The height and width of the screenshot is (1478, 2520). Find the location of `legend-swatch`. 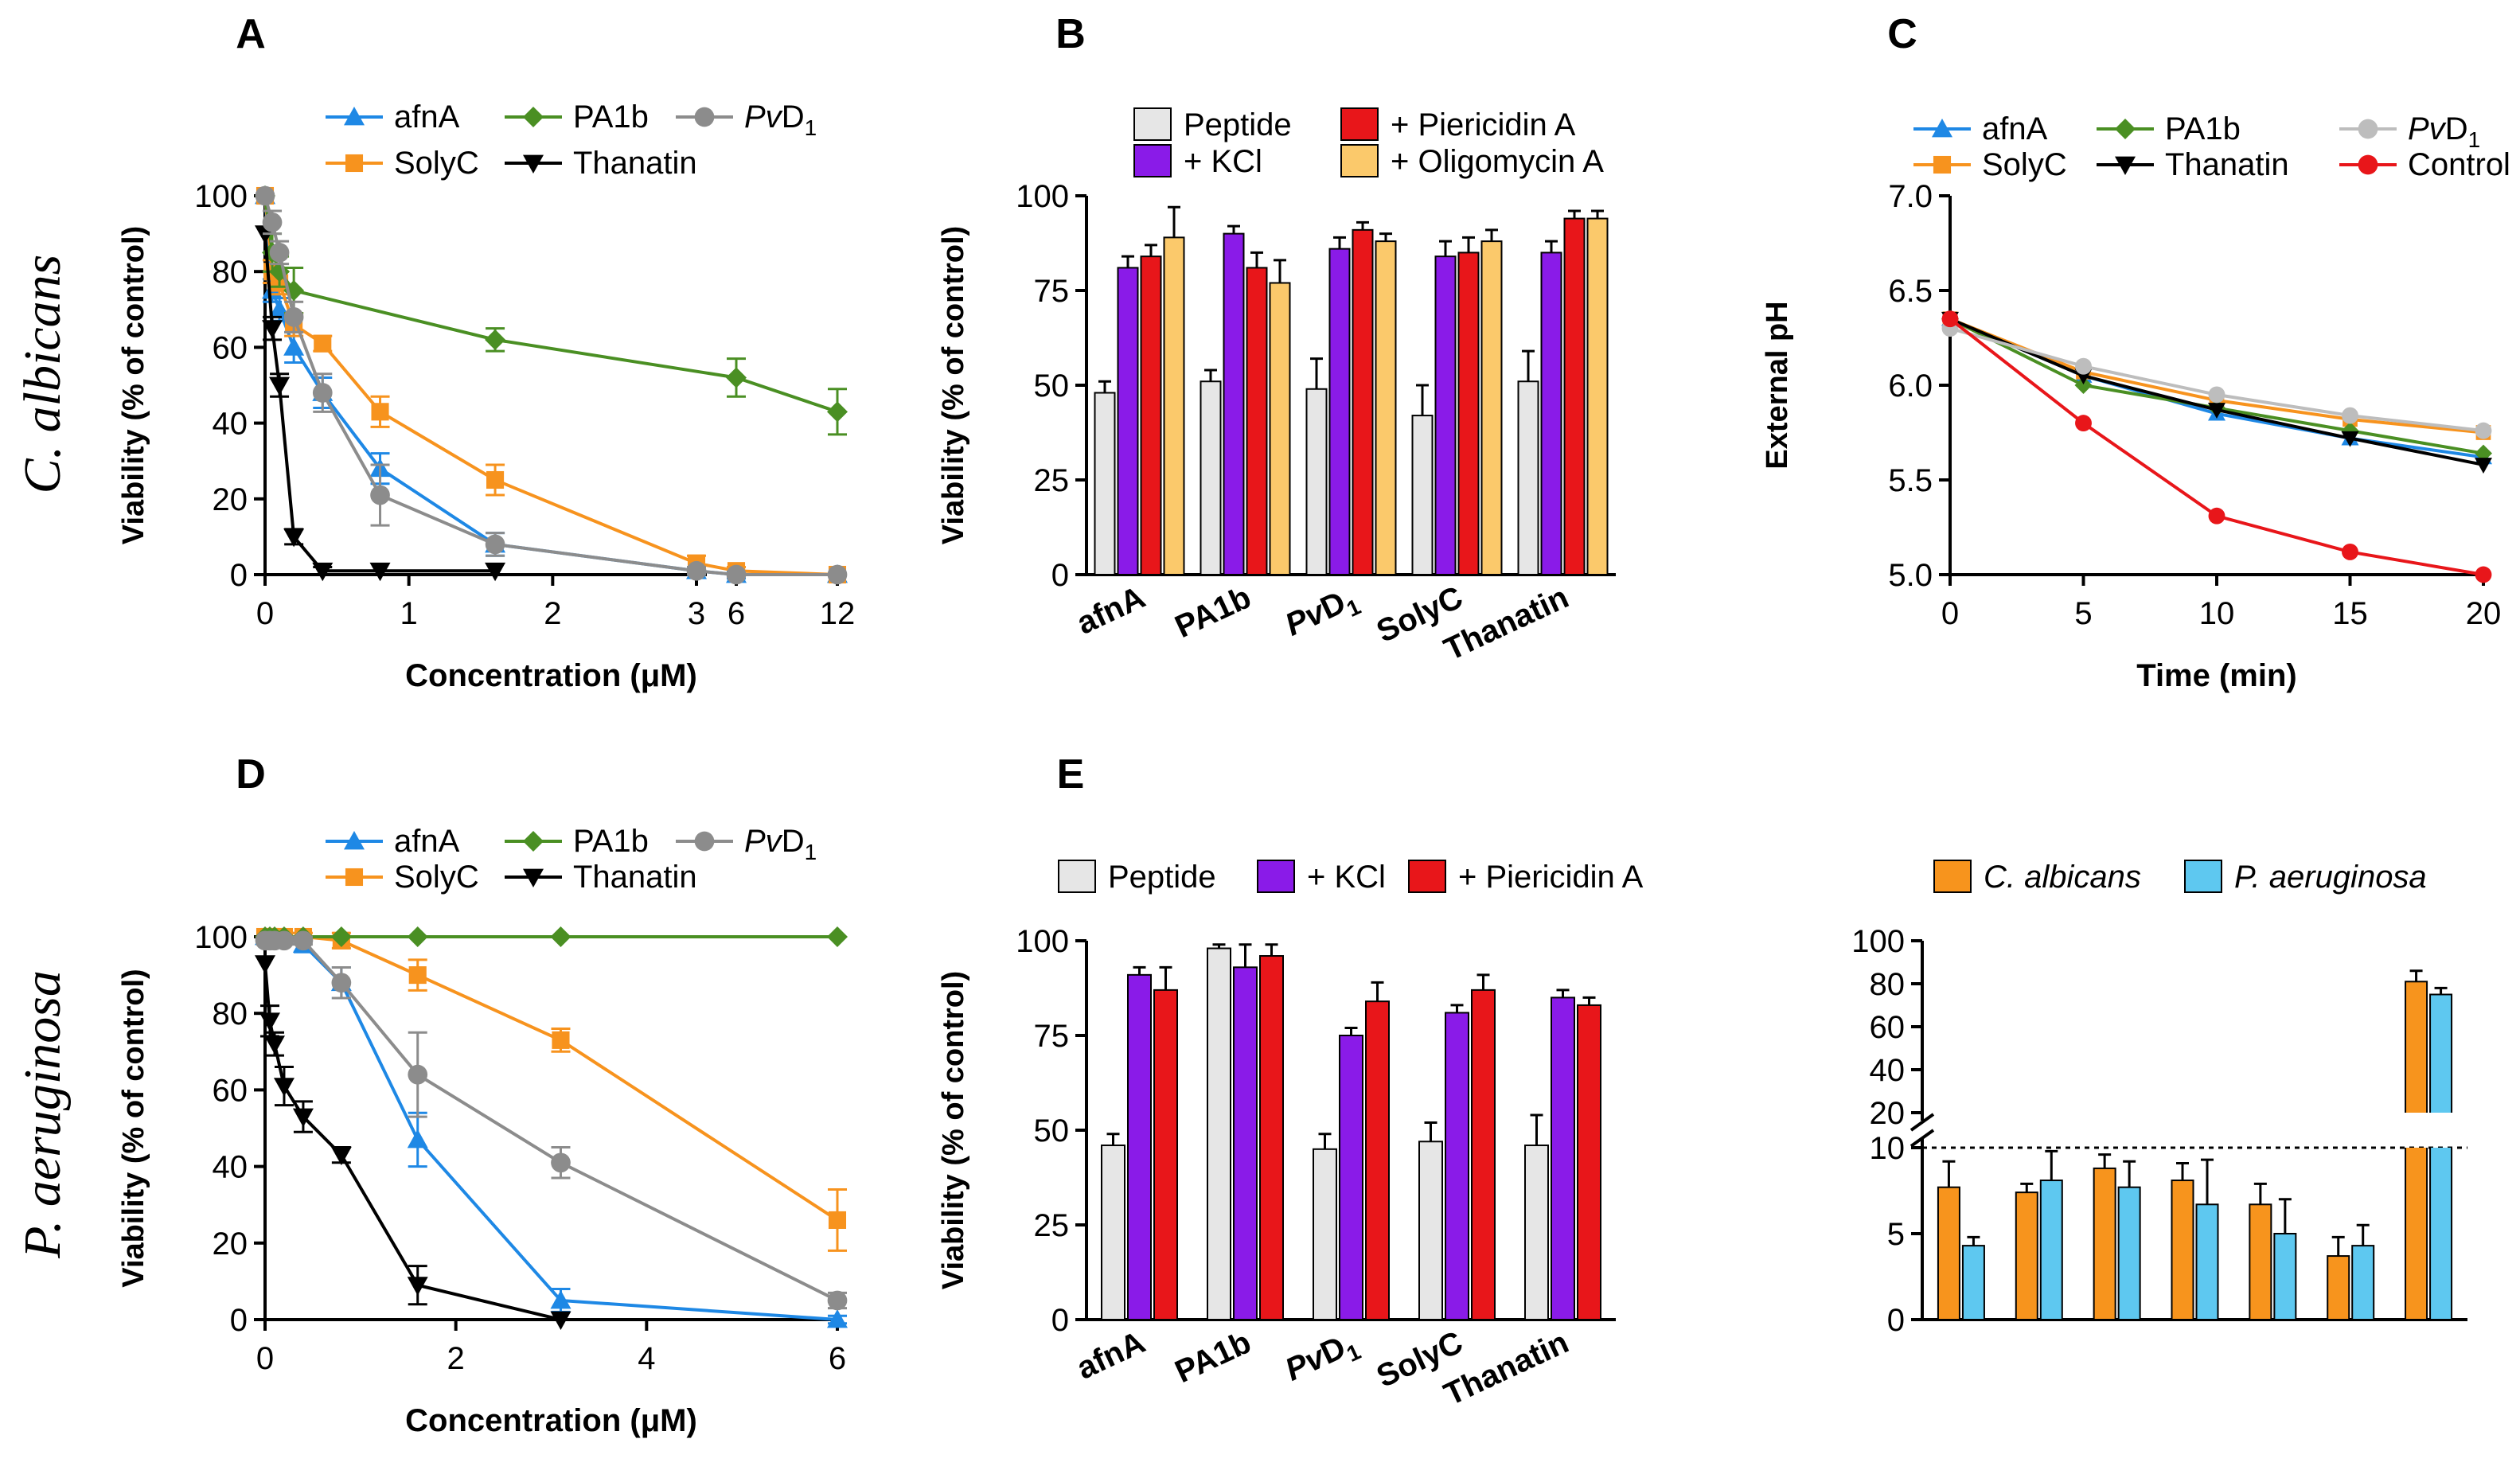

legend-swatch is located at coordinates (2203, 876).